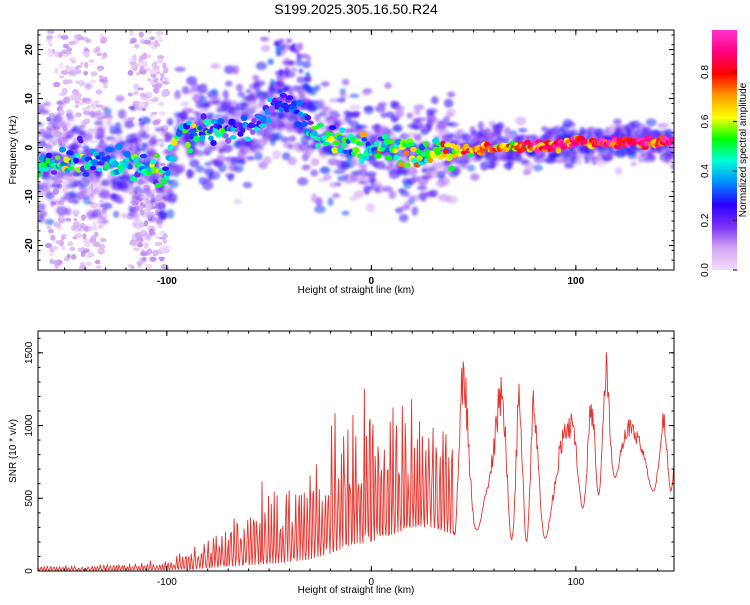  I want to click on snr-ytick-label: 1000, so click(29, 425).